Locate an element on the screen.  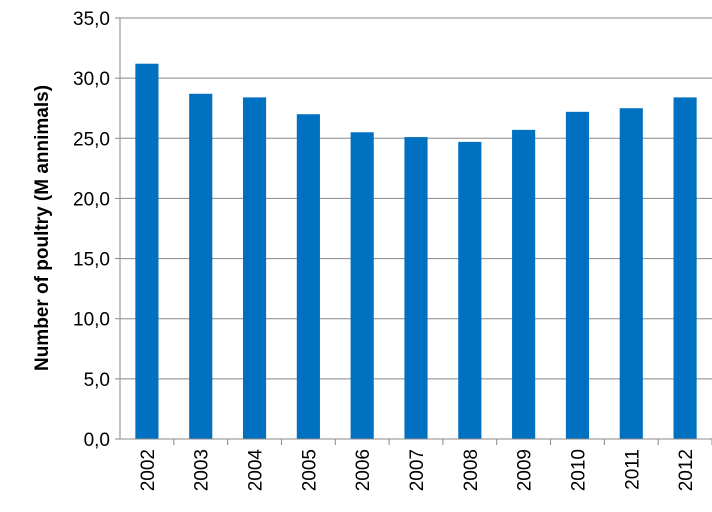
bar-2002 is located at coordinates (147, 251).